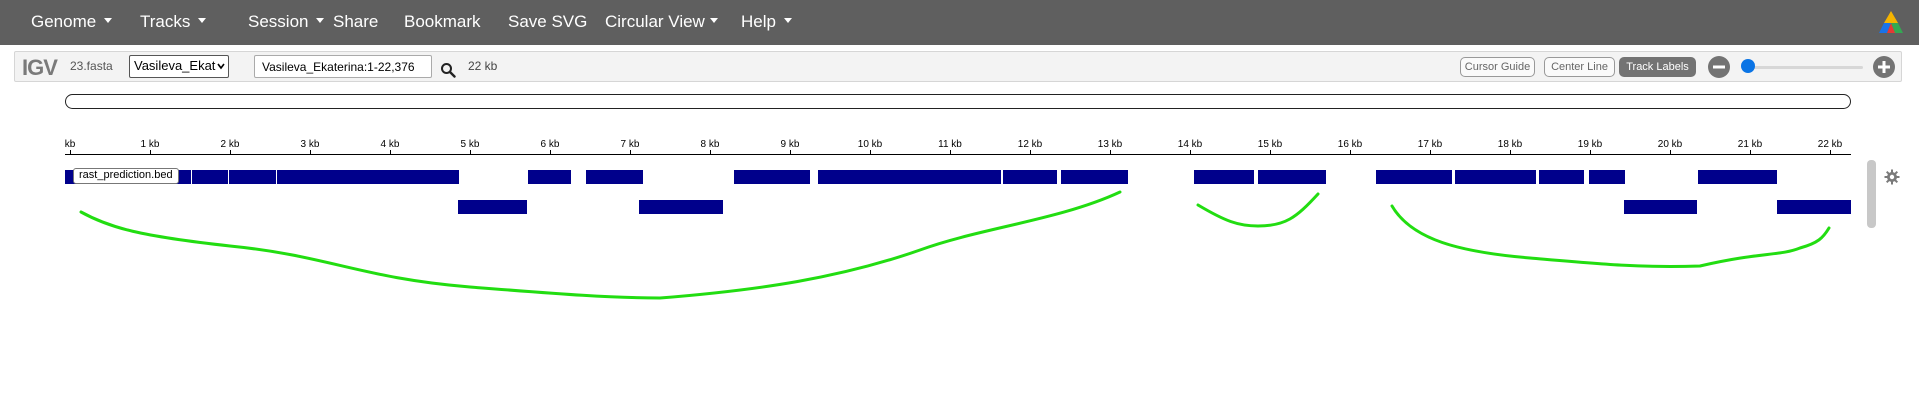 This screenshot has width=1919, height=409. Describe the element at coordinates (1270, 144) in the screenshot. I see `ruler-tick-label: 15 kb` at that location.